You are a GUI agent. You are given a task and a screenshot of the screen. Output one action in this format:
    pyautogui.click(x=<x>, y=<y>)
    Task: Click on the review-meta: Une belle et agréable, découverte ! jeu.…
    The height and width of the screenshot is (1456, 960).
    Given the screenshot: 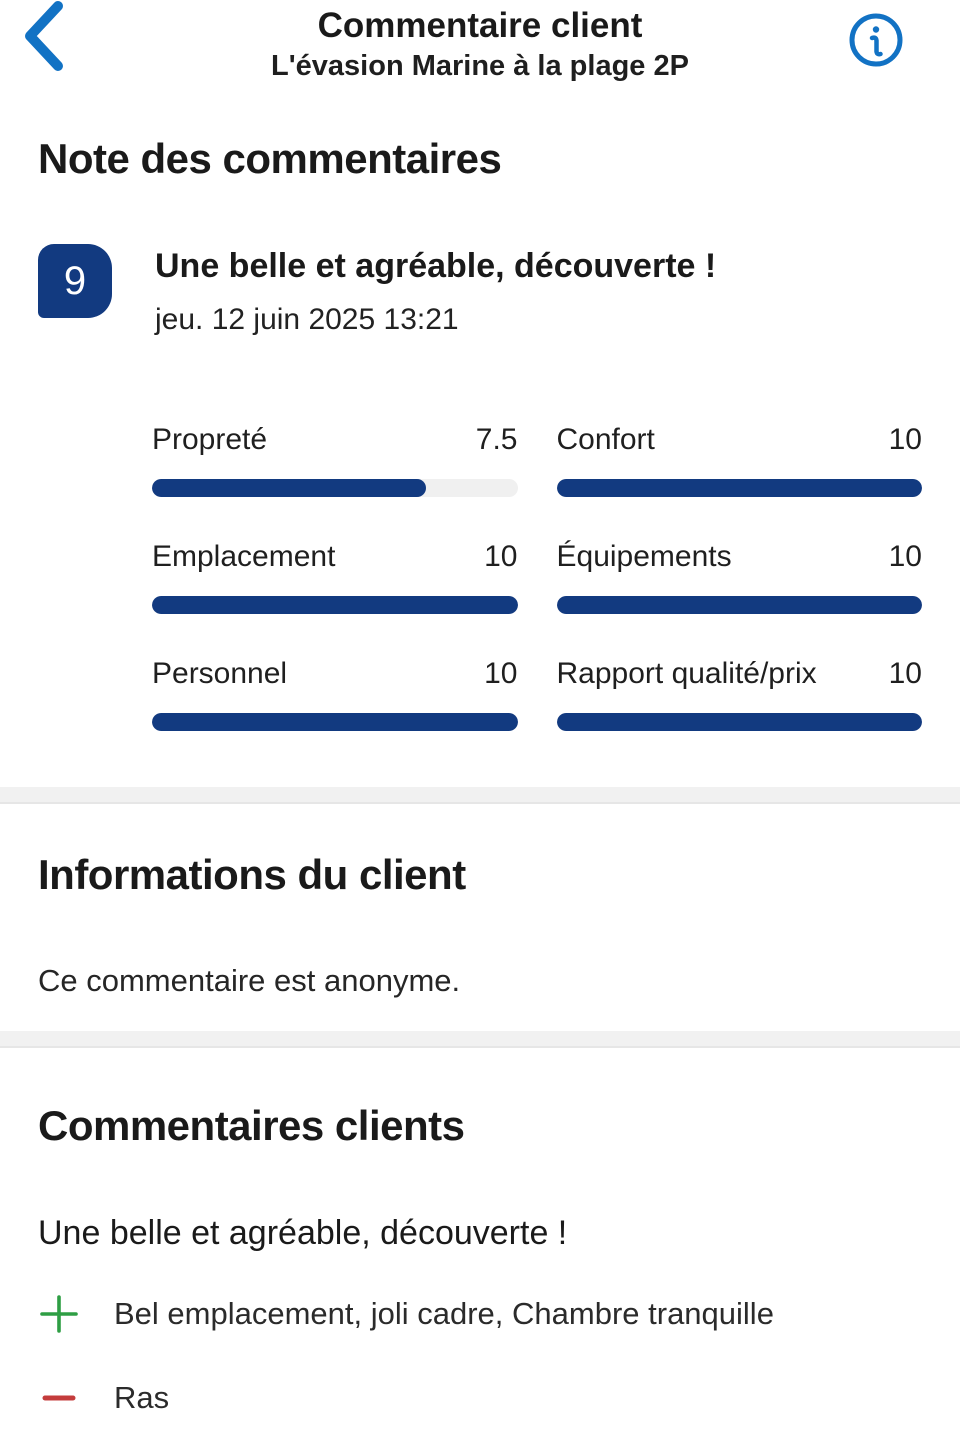 What is the action you would take?
    pyautogui.click(x=435, y=291)
    